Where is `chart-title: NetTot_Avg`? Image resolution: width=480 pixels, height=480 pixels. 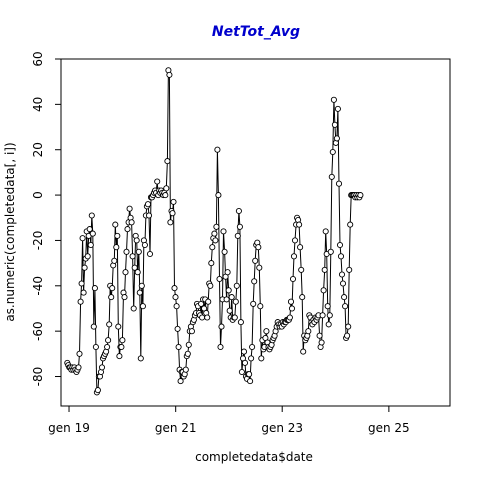 chart-title: NetTot_Avg is located at coordinates (256, 32).